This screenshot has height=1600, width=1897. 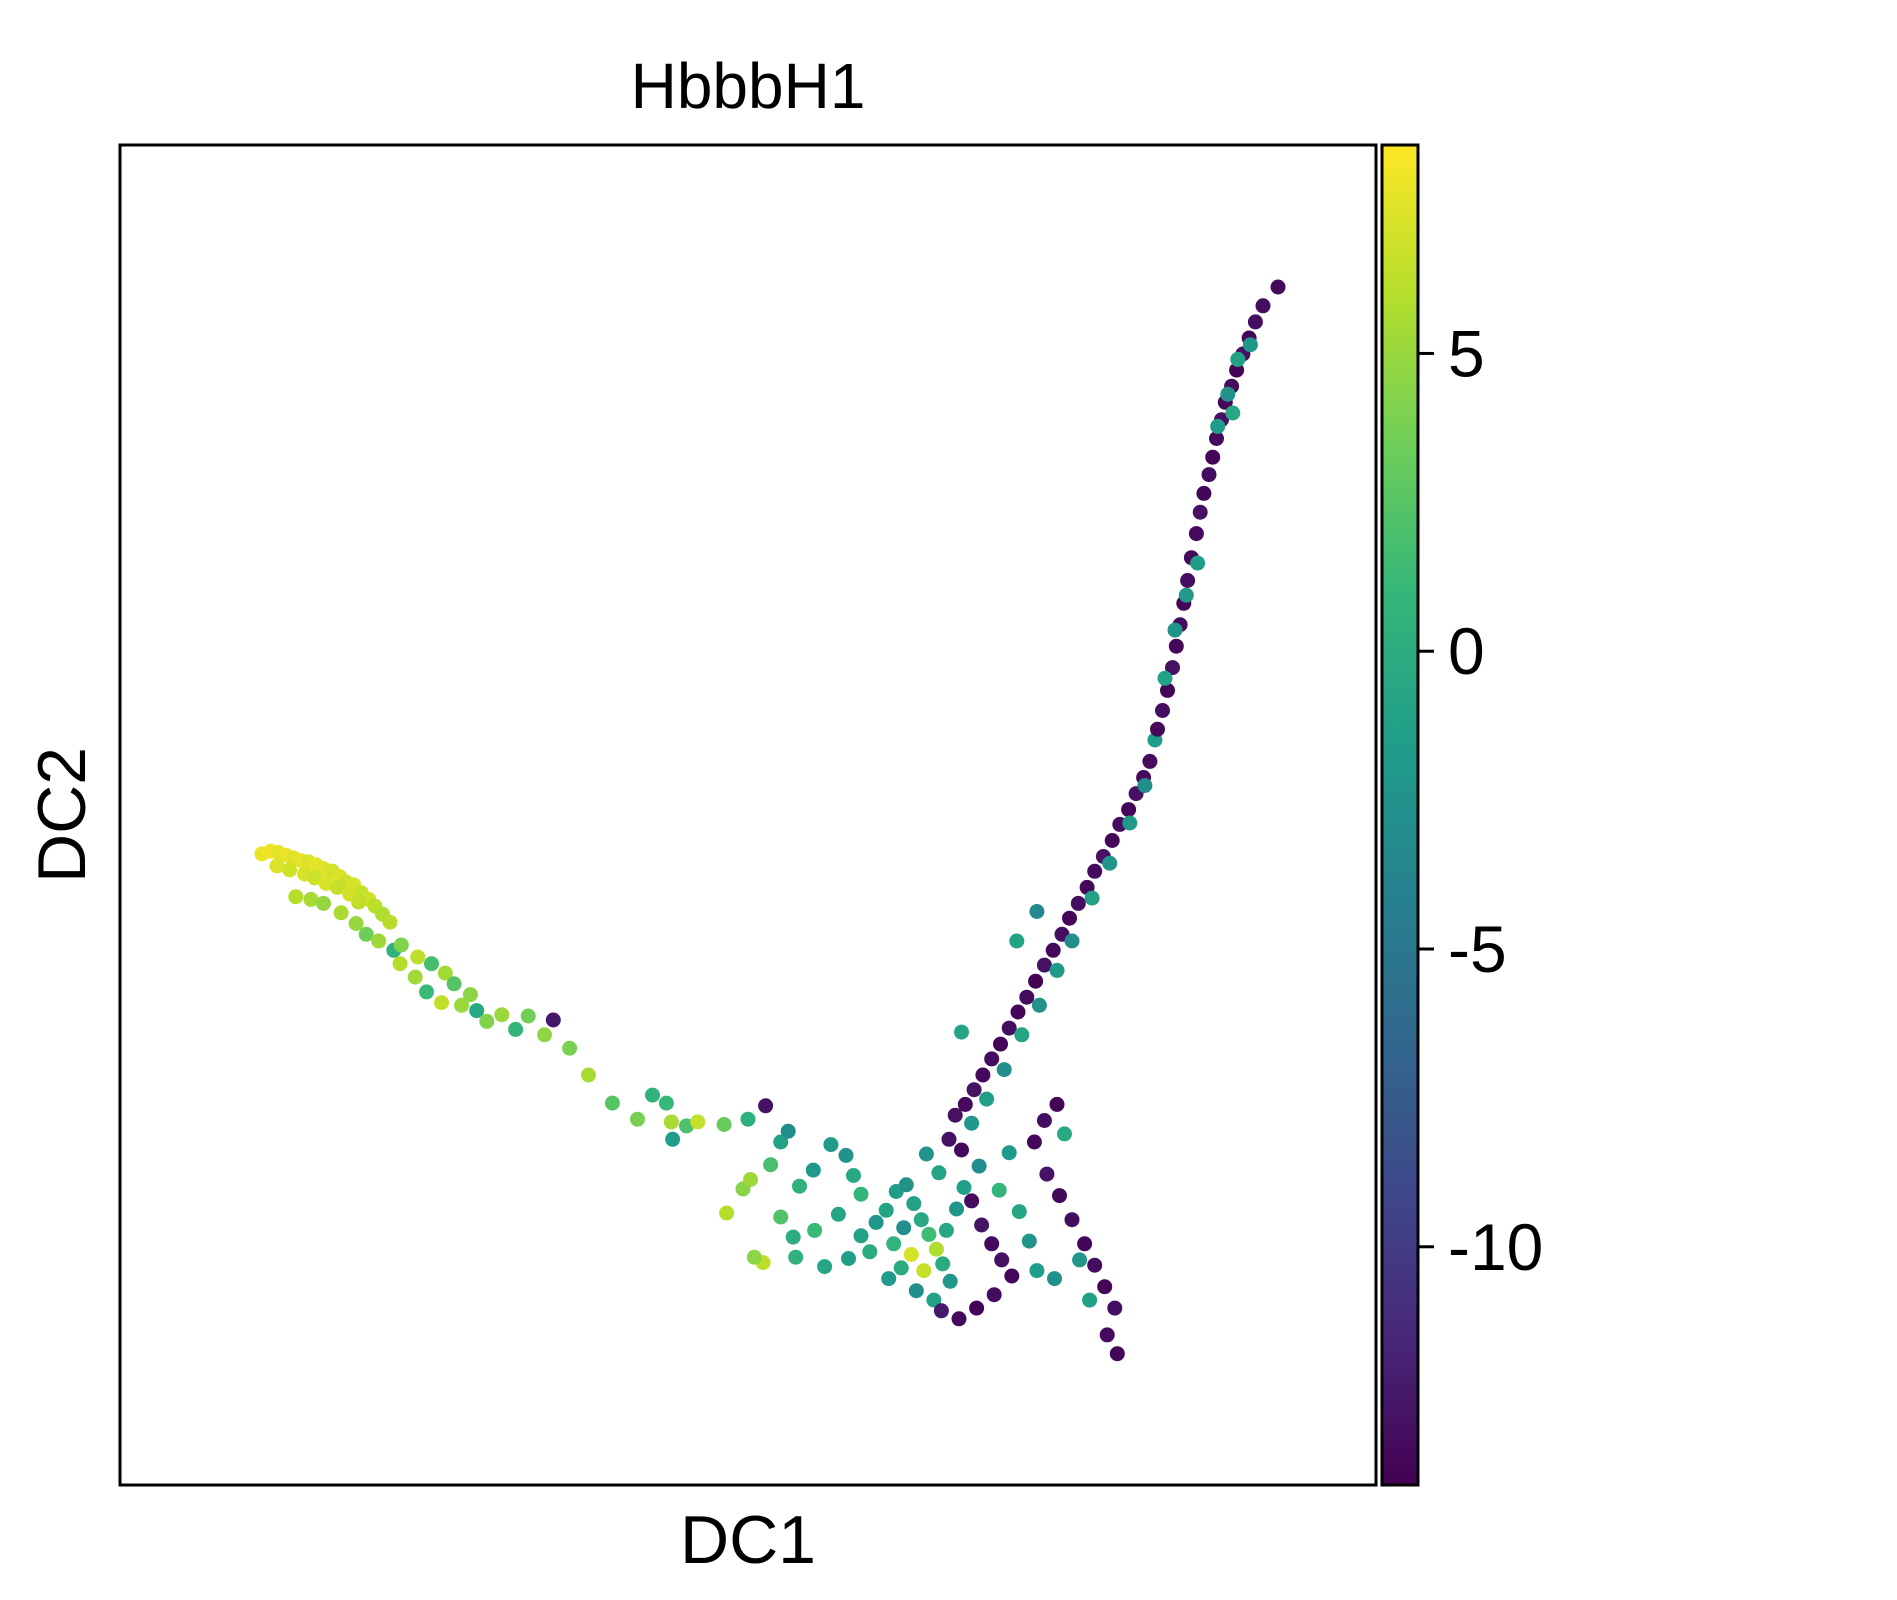 I want to click on colorbar-tick-label: -5, so click(x=1477, y=949).